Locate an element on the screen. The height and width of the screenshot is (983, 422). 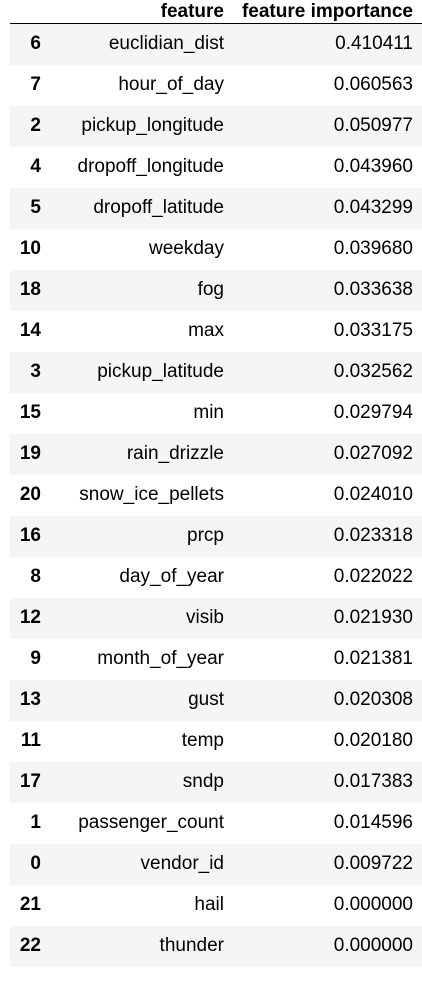
feature-cell: visib is located at coordinates (204, 617).